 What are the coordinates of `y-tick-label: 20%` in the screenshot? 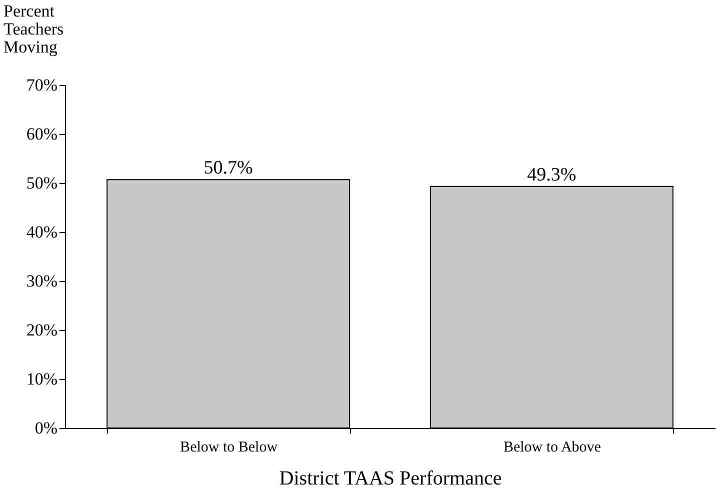 It's located at (42, 330).